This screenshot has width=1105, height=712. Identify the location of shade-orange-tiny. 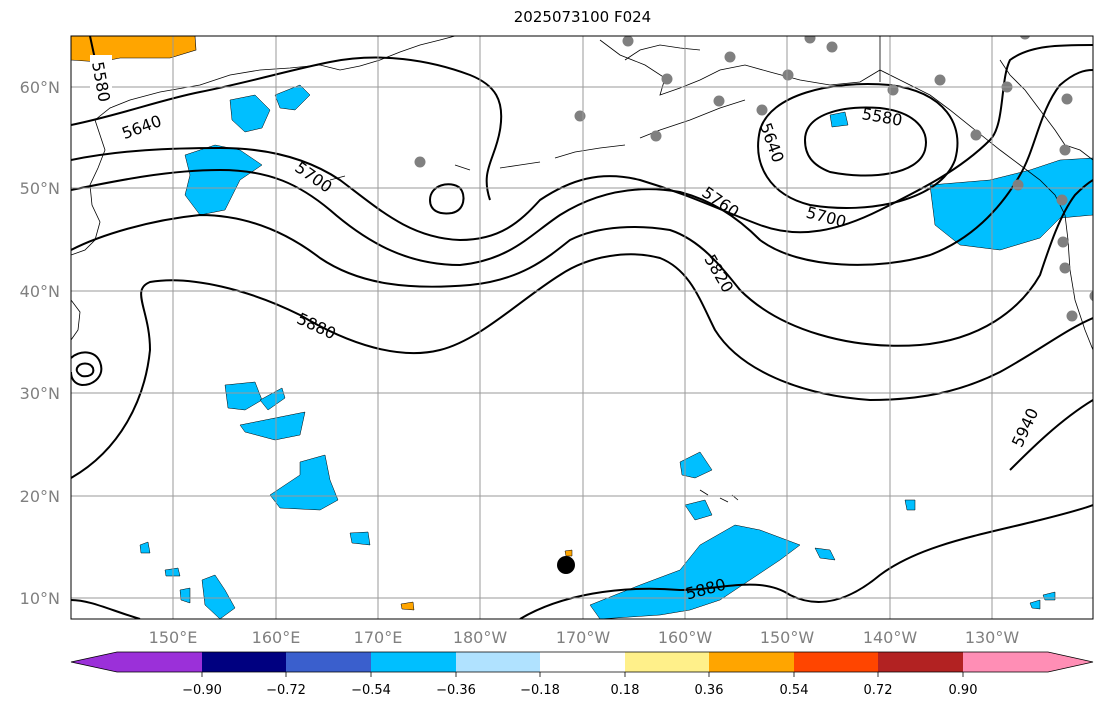
(568, 553).